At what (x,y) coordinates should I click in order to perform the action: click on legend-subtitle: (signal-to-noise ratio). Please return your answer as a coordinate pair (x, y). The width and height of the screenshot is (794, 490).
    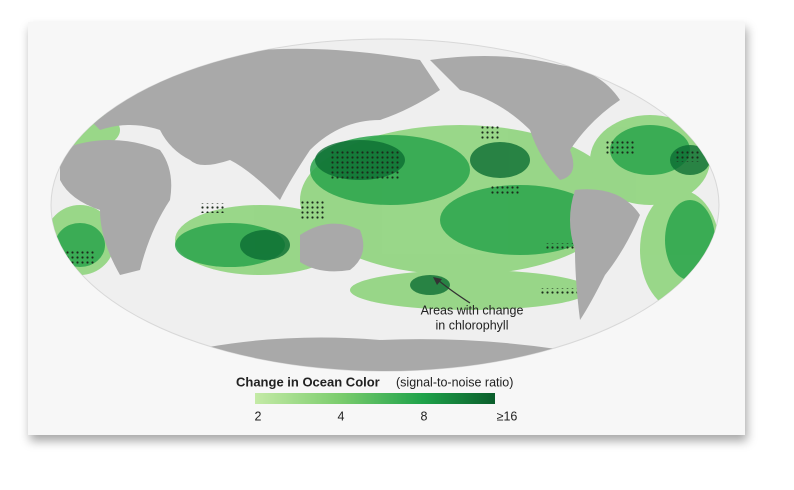
    Looking at the image, I should click on (454, 382).